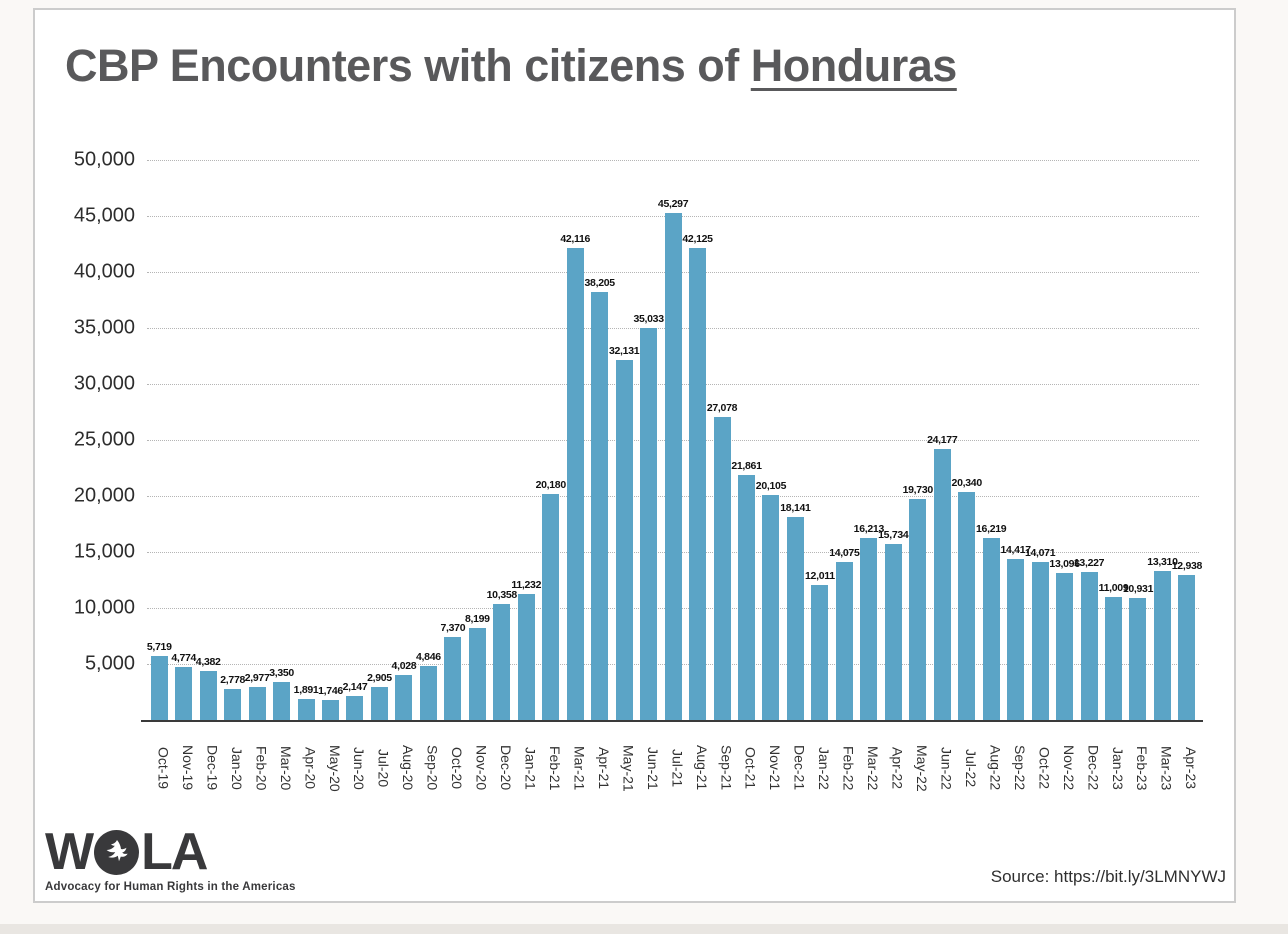 This screenshot has width=1288, height=934. What do you see at coordinates (1040, 440) in the screenshot?
I see `bar-column-Oct-22: 14,071` at bounding box center [1040, 440].